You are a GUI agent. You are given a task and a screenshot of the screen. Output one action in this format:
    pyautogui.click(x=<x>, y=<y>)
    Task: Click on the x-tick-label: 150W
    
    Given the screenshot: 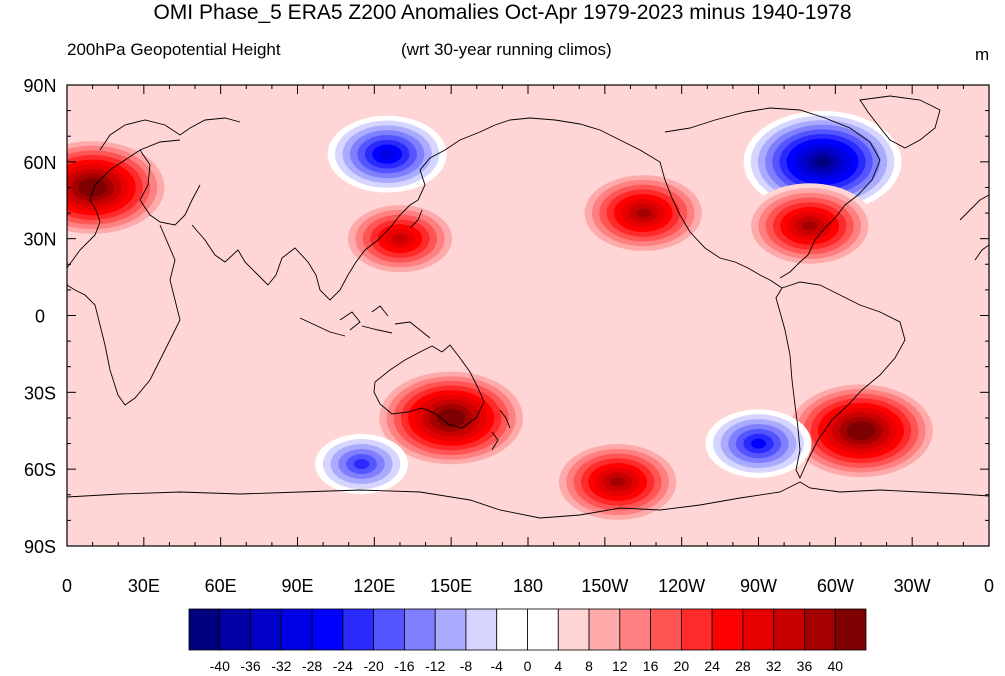 What is the action you would take?
    pyautogui.click(x=604, y=586)
    